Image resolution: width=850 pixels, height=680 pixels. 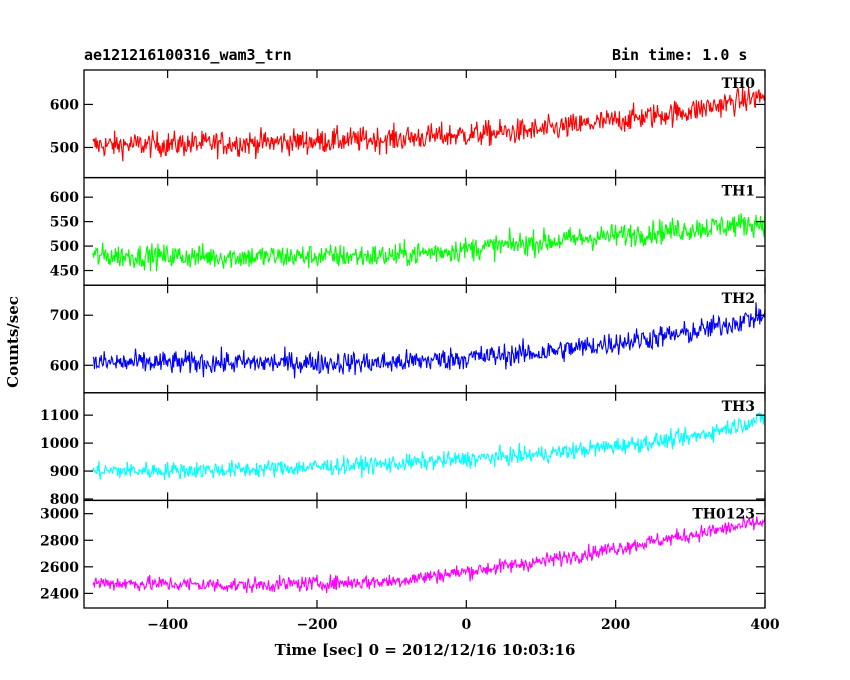 I want to click on series-line-th1, so click(x=428, y=242).